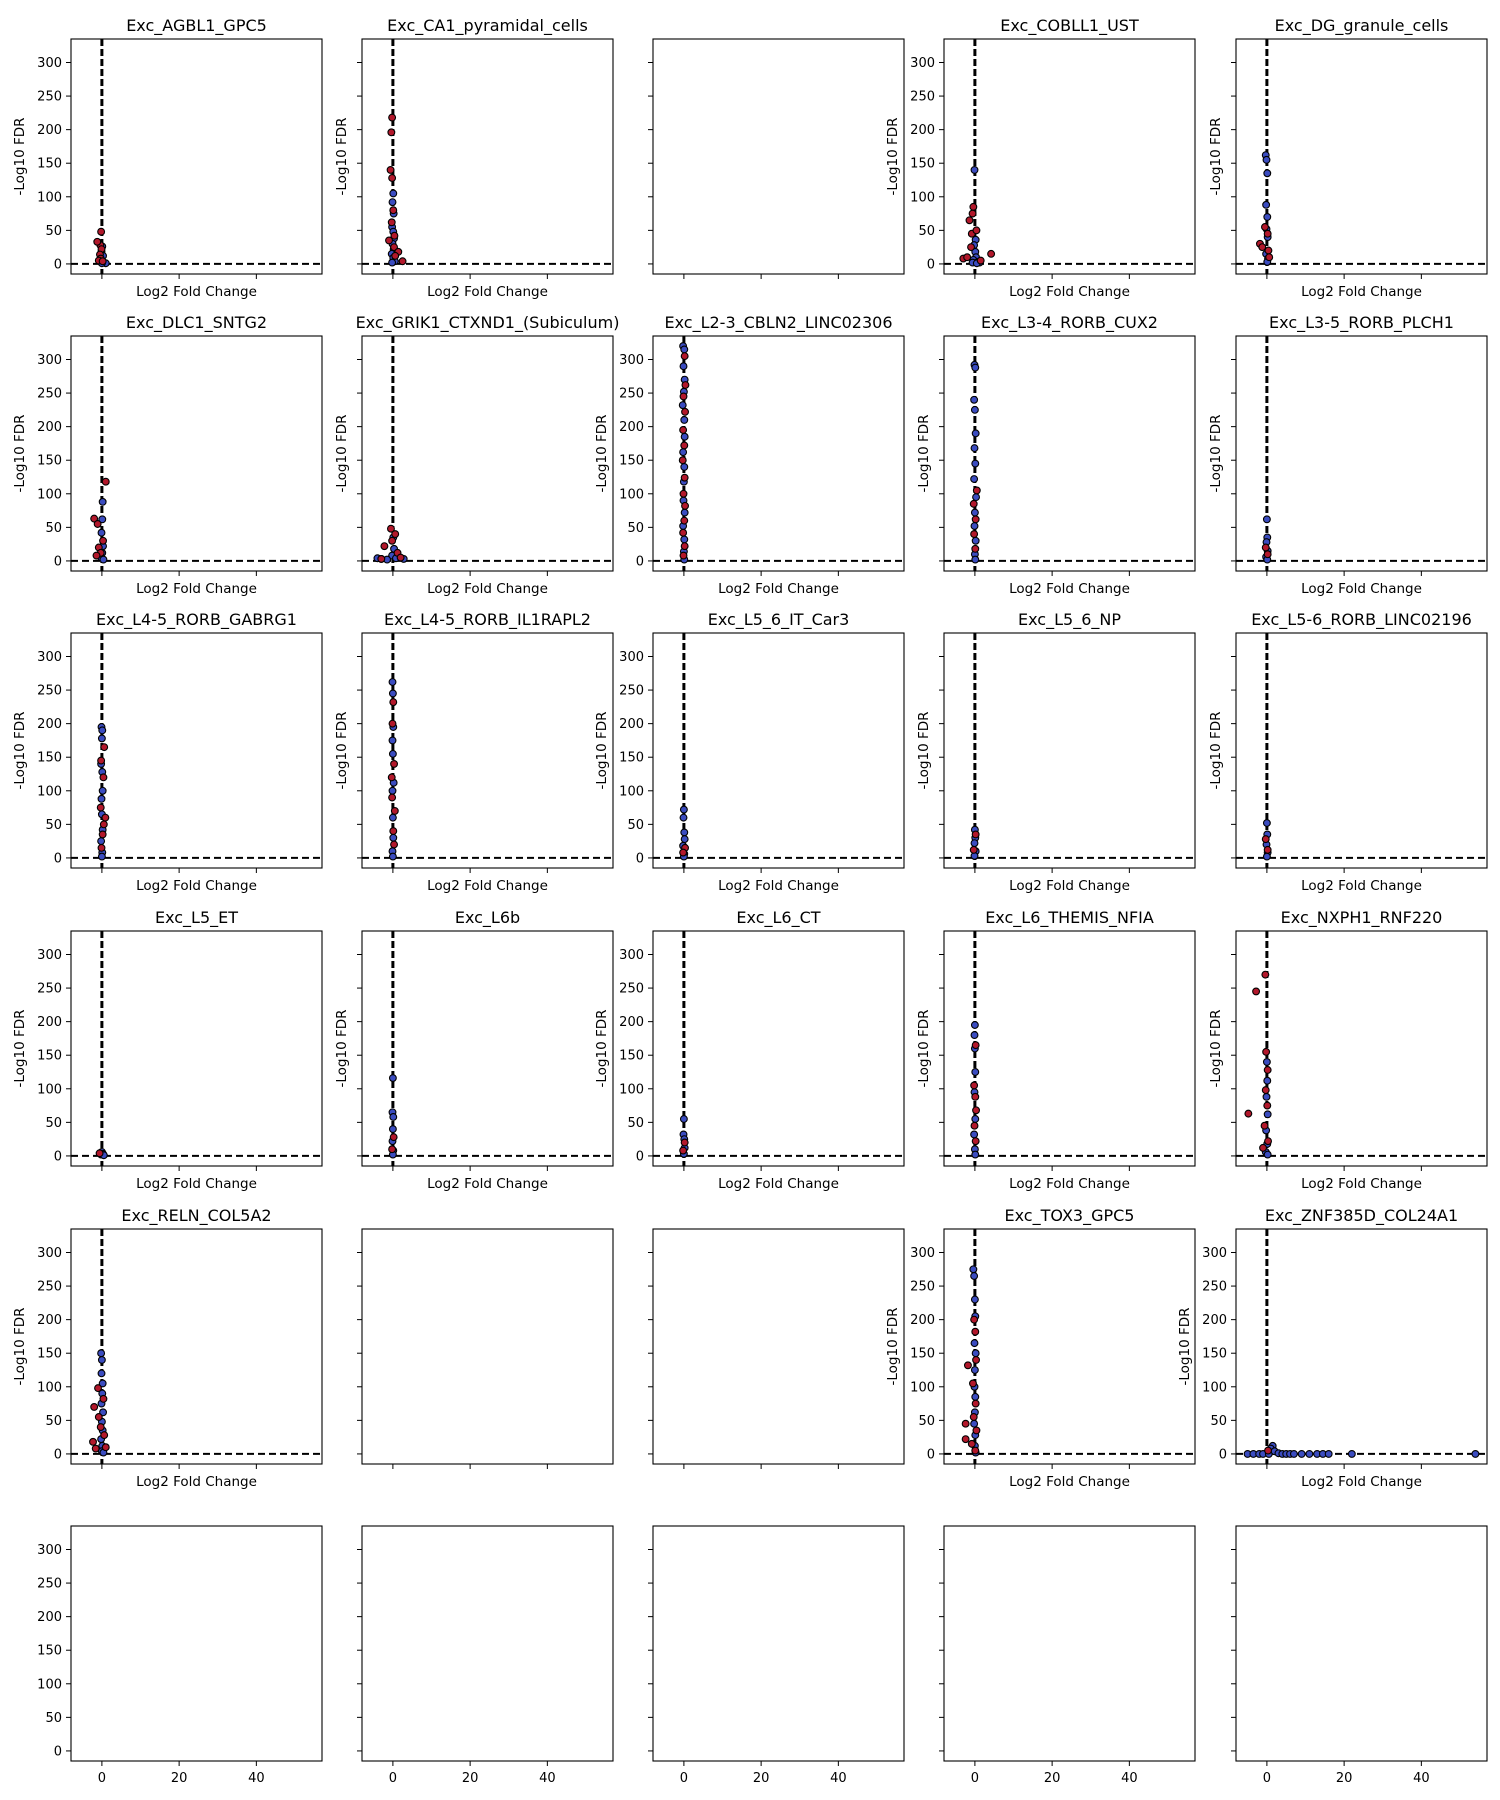 This screenshot has width=1500, height=1800. Describe the element at coordinates (49, 97) in the screenshot. I see `y-tick-label: 250` at that location.